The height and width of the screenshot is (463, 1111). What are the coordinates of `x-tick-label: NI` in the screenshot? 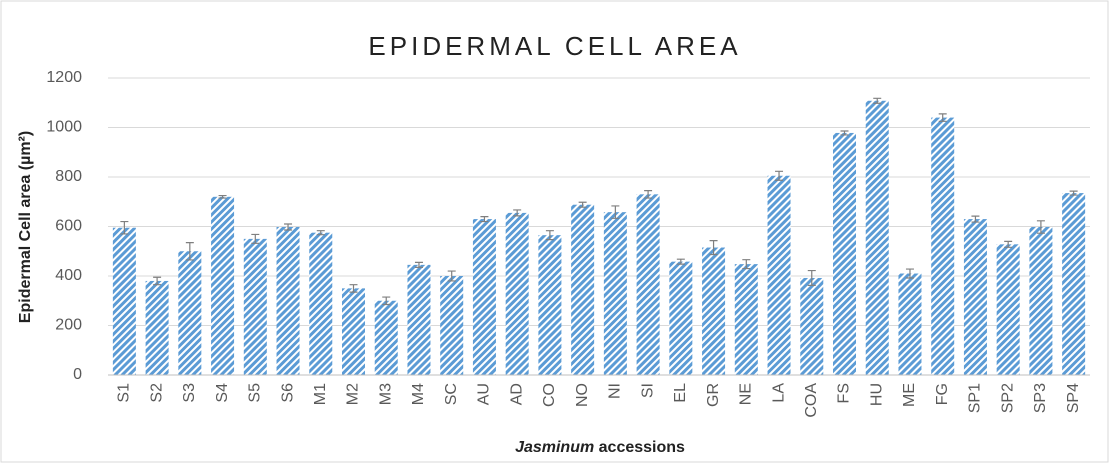 It's located at (615, 391).